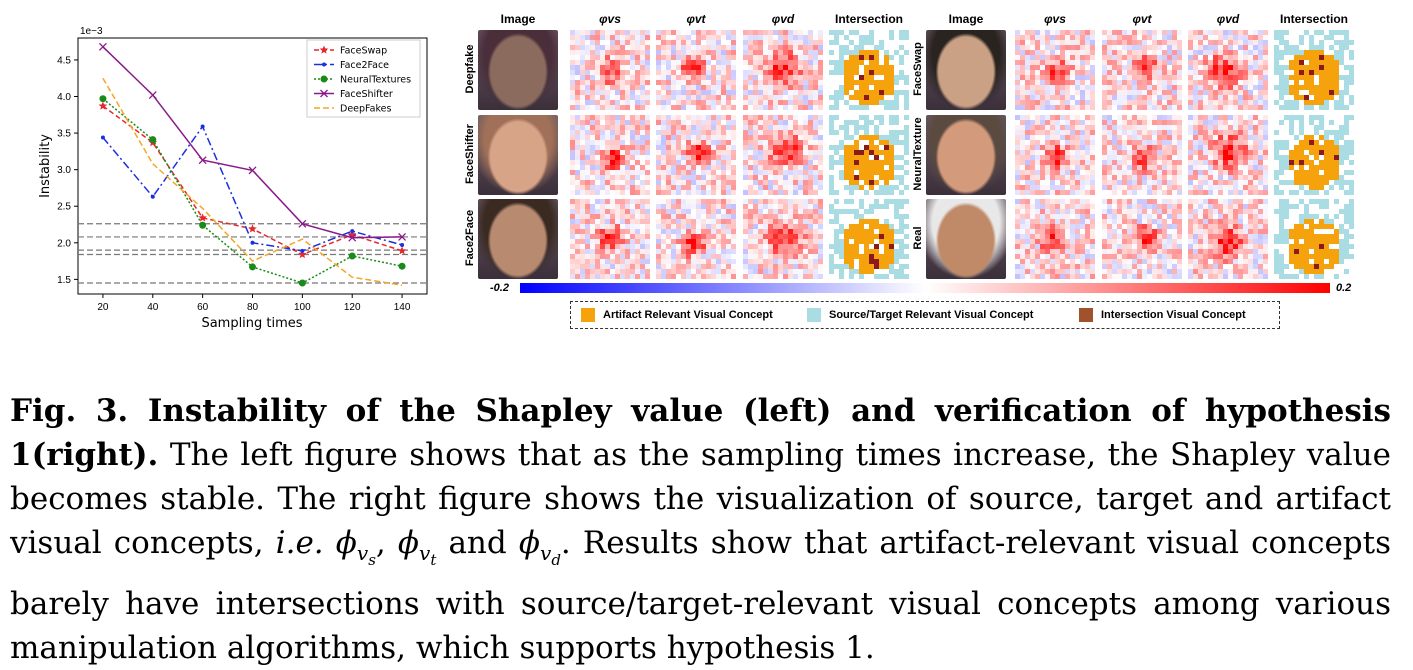 This screenshot has width=1413, height=670. I want to click on x-tick-label: 140, so click(402, 307).